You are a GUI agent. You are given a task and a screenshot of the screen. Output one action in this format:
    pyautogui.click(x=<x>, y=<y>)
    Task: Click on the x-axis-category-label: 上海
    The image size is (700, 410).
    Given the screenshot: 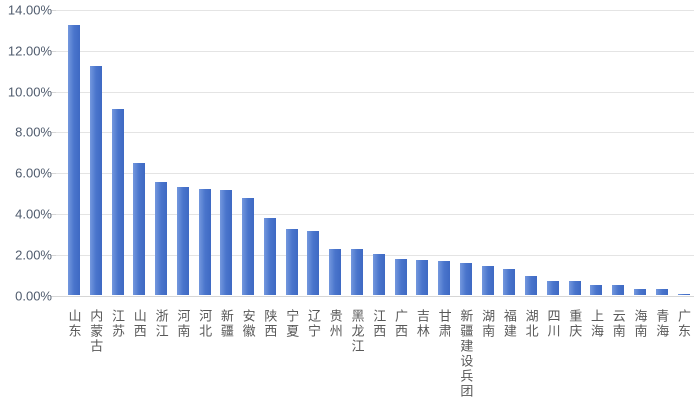 What is the action you would take?
    pyautogui.click(x=596, y=324)
    